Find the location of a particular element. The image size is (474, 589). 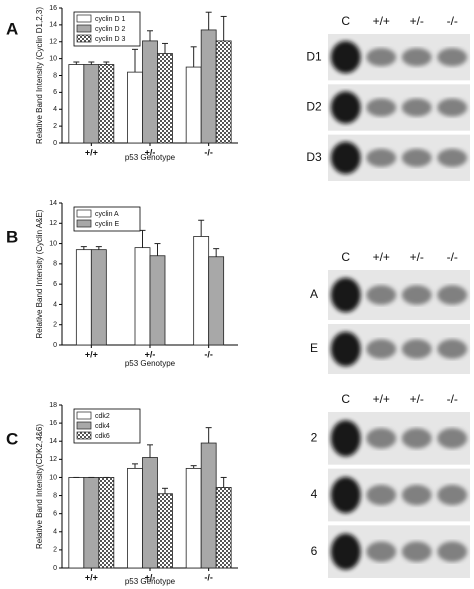

row-label: 6 is located at coordinates (314, 551).